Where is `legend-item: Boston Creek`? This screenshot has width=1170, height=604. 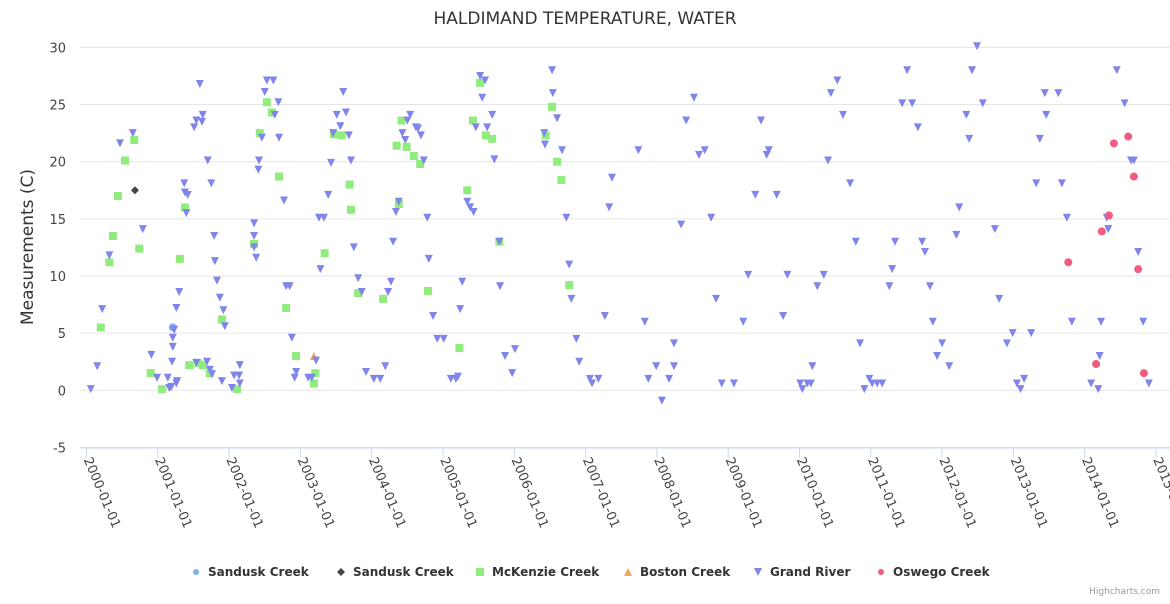
legend-item: Boston Creek is located at coordinates (677, 572).